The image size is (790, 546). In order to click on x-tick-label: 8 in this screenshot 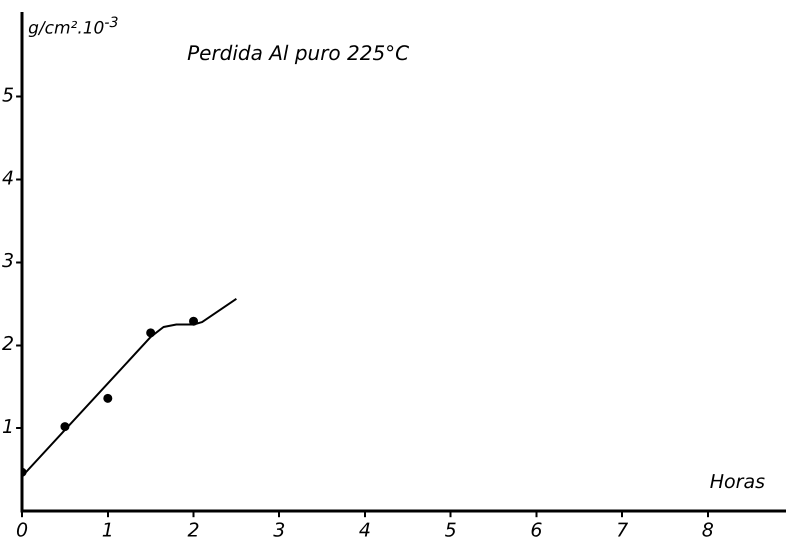, I will do `click(708, 531)`.